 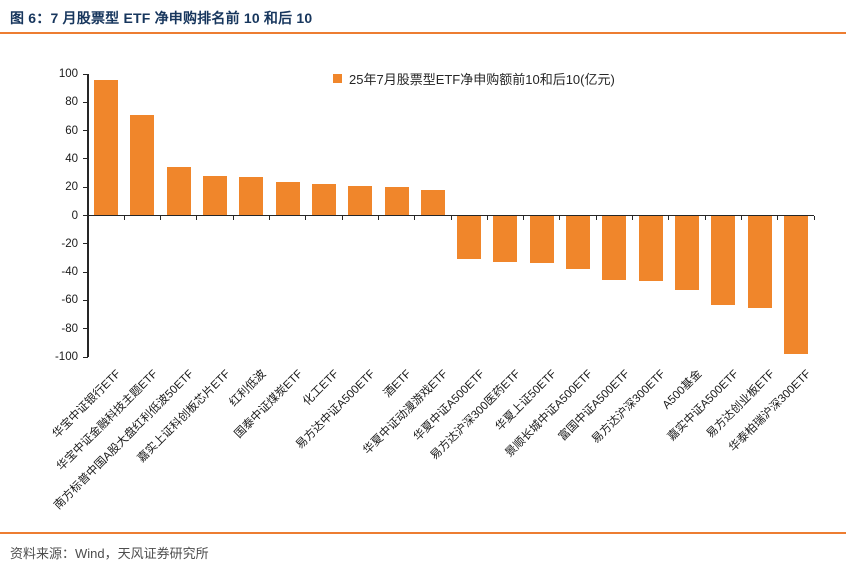 I want to click on y-axis-tick-label: -100, so click(x=66, y=357).